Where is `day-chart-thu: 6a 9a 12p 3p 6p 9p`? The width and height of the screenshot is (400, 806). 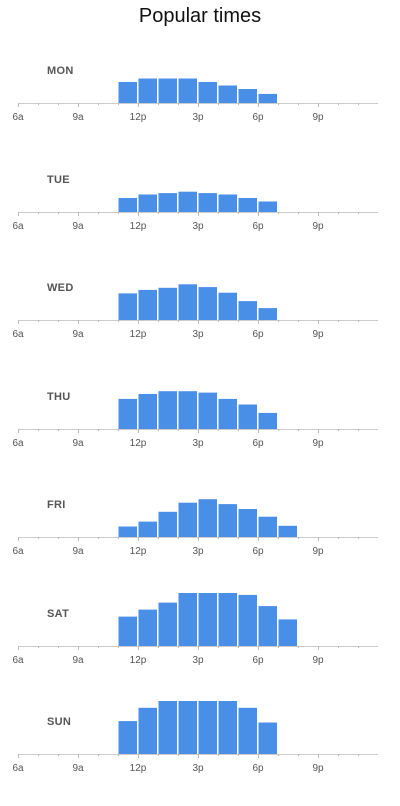
day-chart-thu: 6a 9a 12p 3p 6p 9p is located at coordinates (195, 419).